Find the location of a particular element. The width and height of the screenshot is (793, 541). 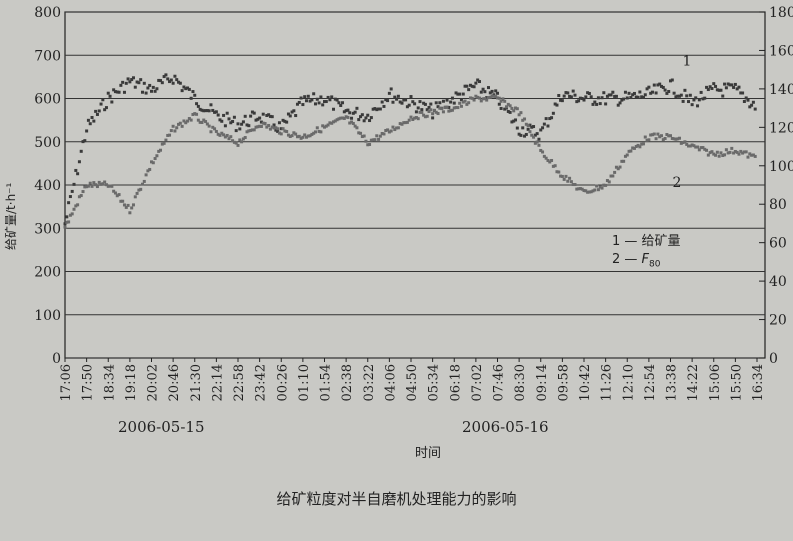

y-tick-label: 300 is located at coordinates (47, 229).